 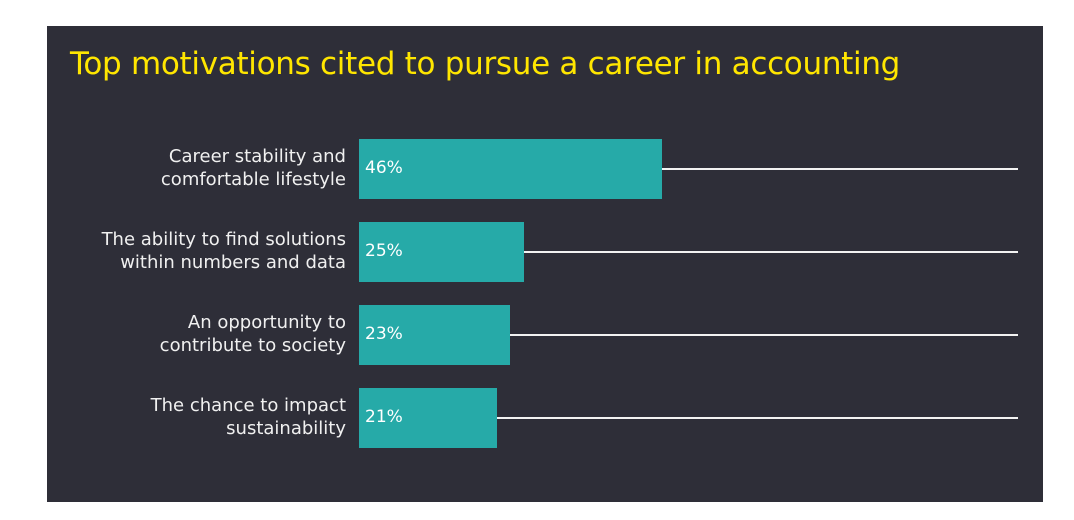 I want to click on bar: 46%, so click(x=510, y=169).